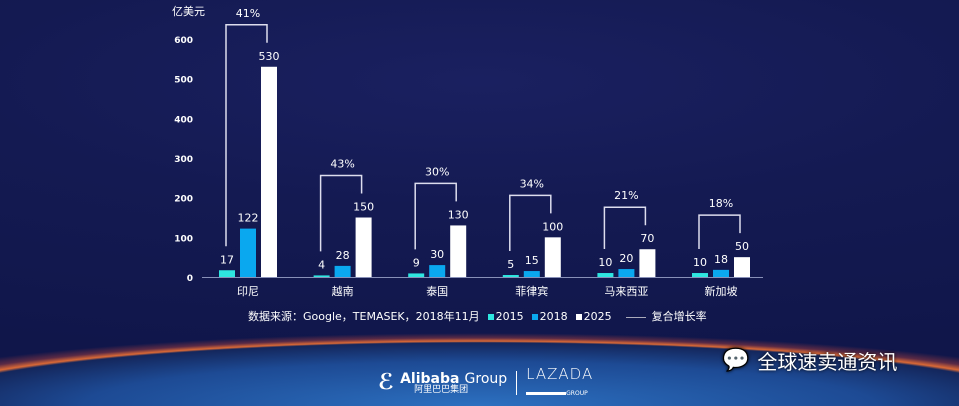 This screenshot has height=406, width=959. I want to click on y-tick-label: 100, so click(183, 239).